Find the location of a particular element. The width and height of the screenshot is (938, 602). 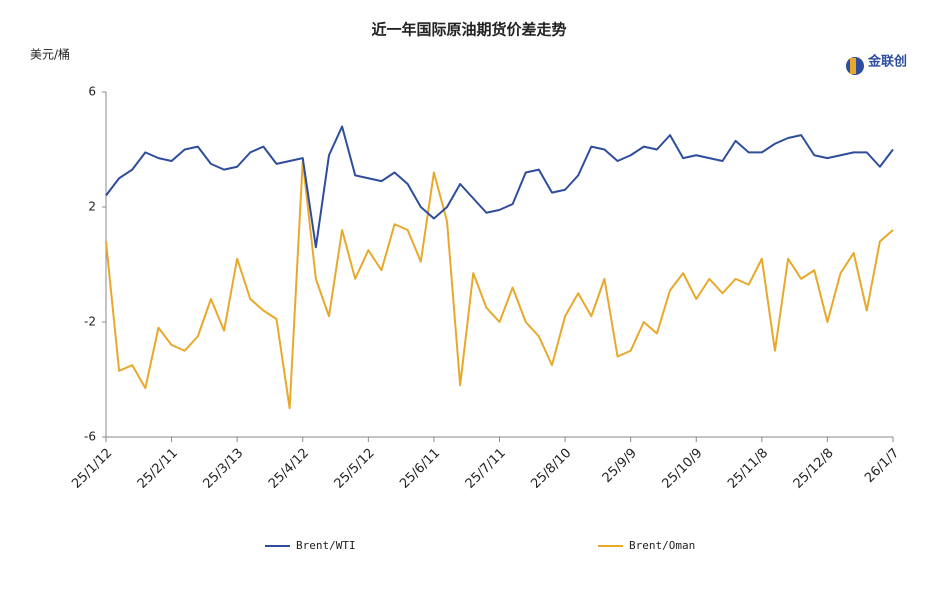

legend-label: Brent/Oman is located at coordinates (662, 545).